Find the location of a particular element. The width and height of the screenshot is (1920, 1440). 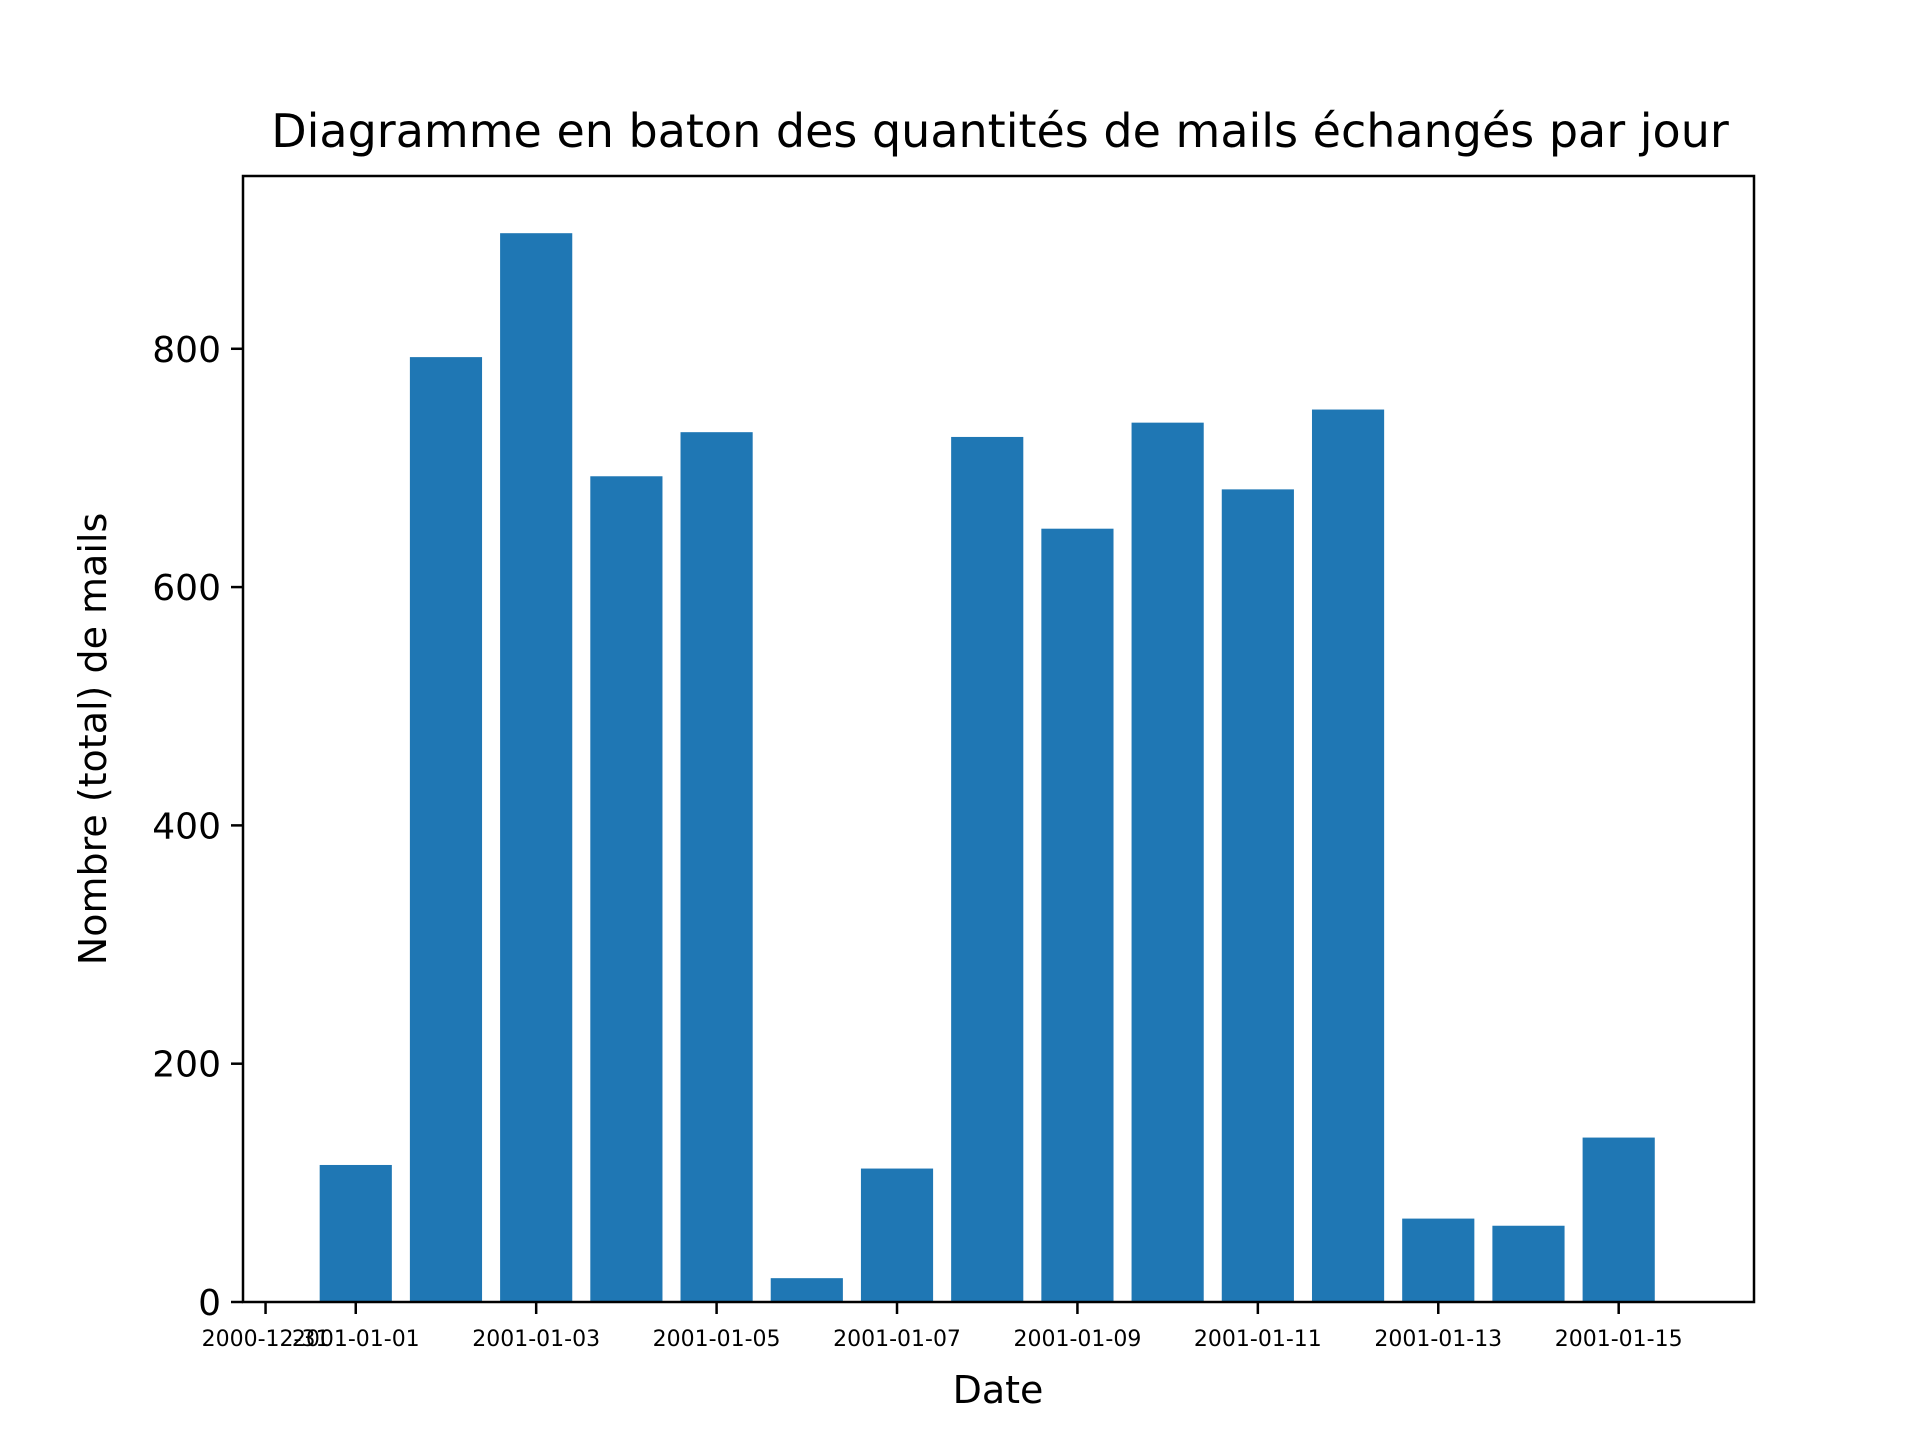

x-tick-label: 2001-01-03 is located at coordinates (536, 1339).